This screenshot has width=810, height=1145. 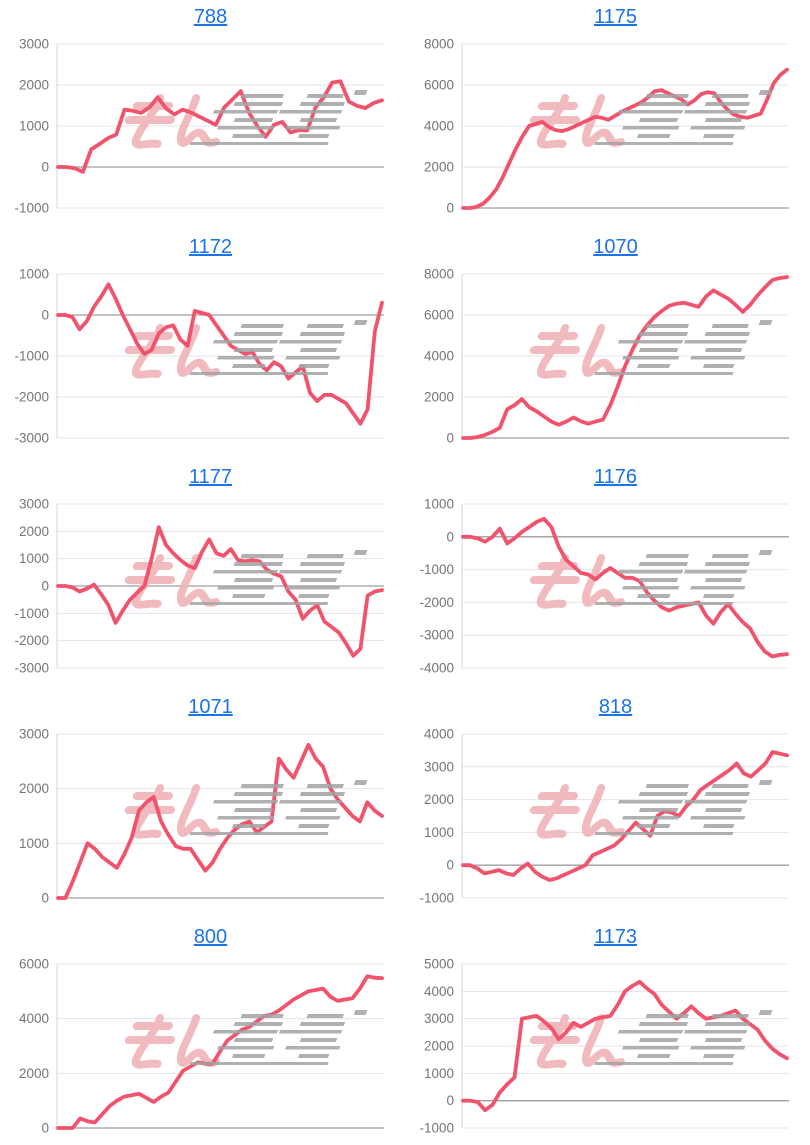 I want to click on chart-plot: 6000 4000 2000 0, so click(x=201, y=1046).